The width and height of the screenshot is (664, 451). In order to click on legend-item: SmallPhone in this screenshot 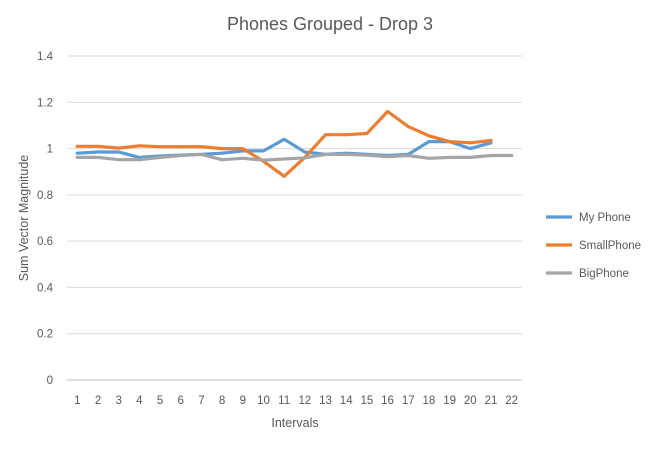, I will do `click(593, 246)`.